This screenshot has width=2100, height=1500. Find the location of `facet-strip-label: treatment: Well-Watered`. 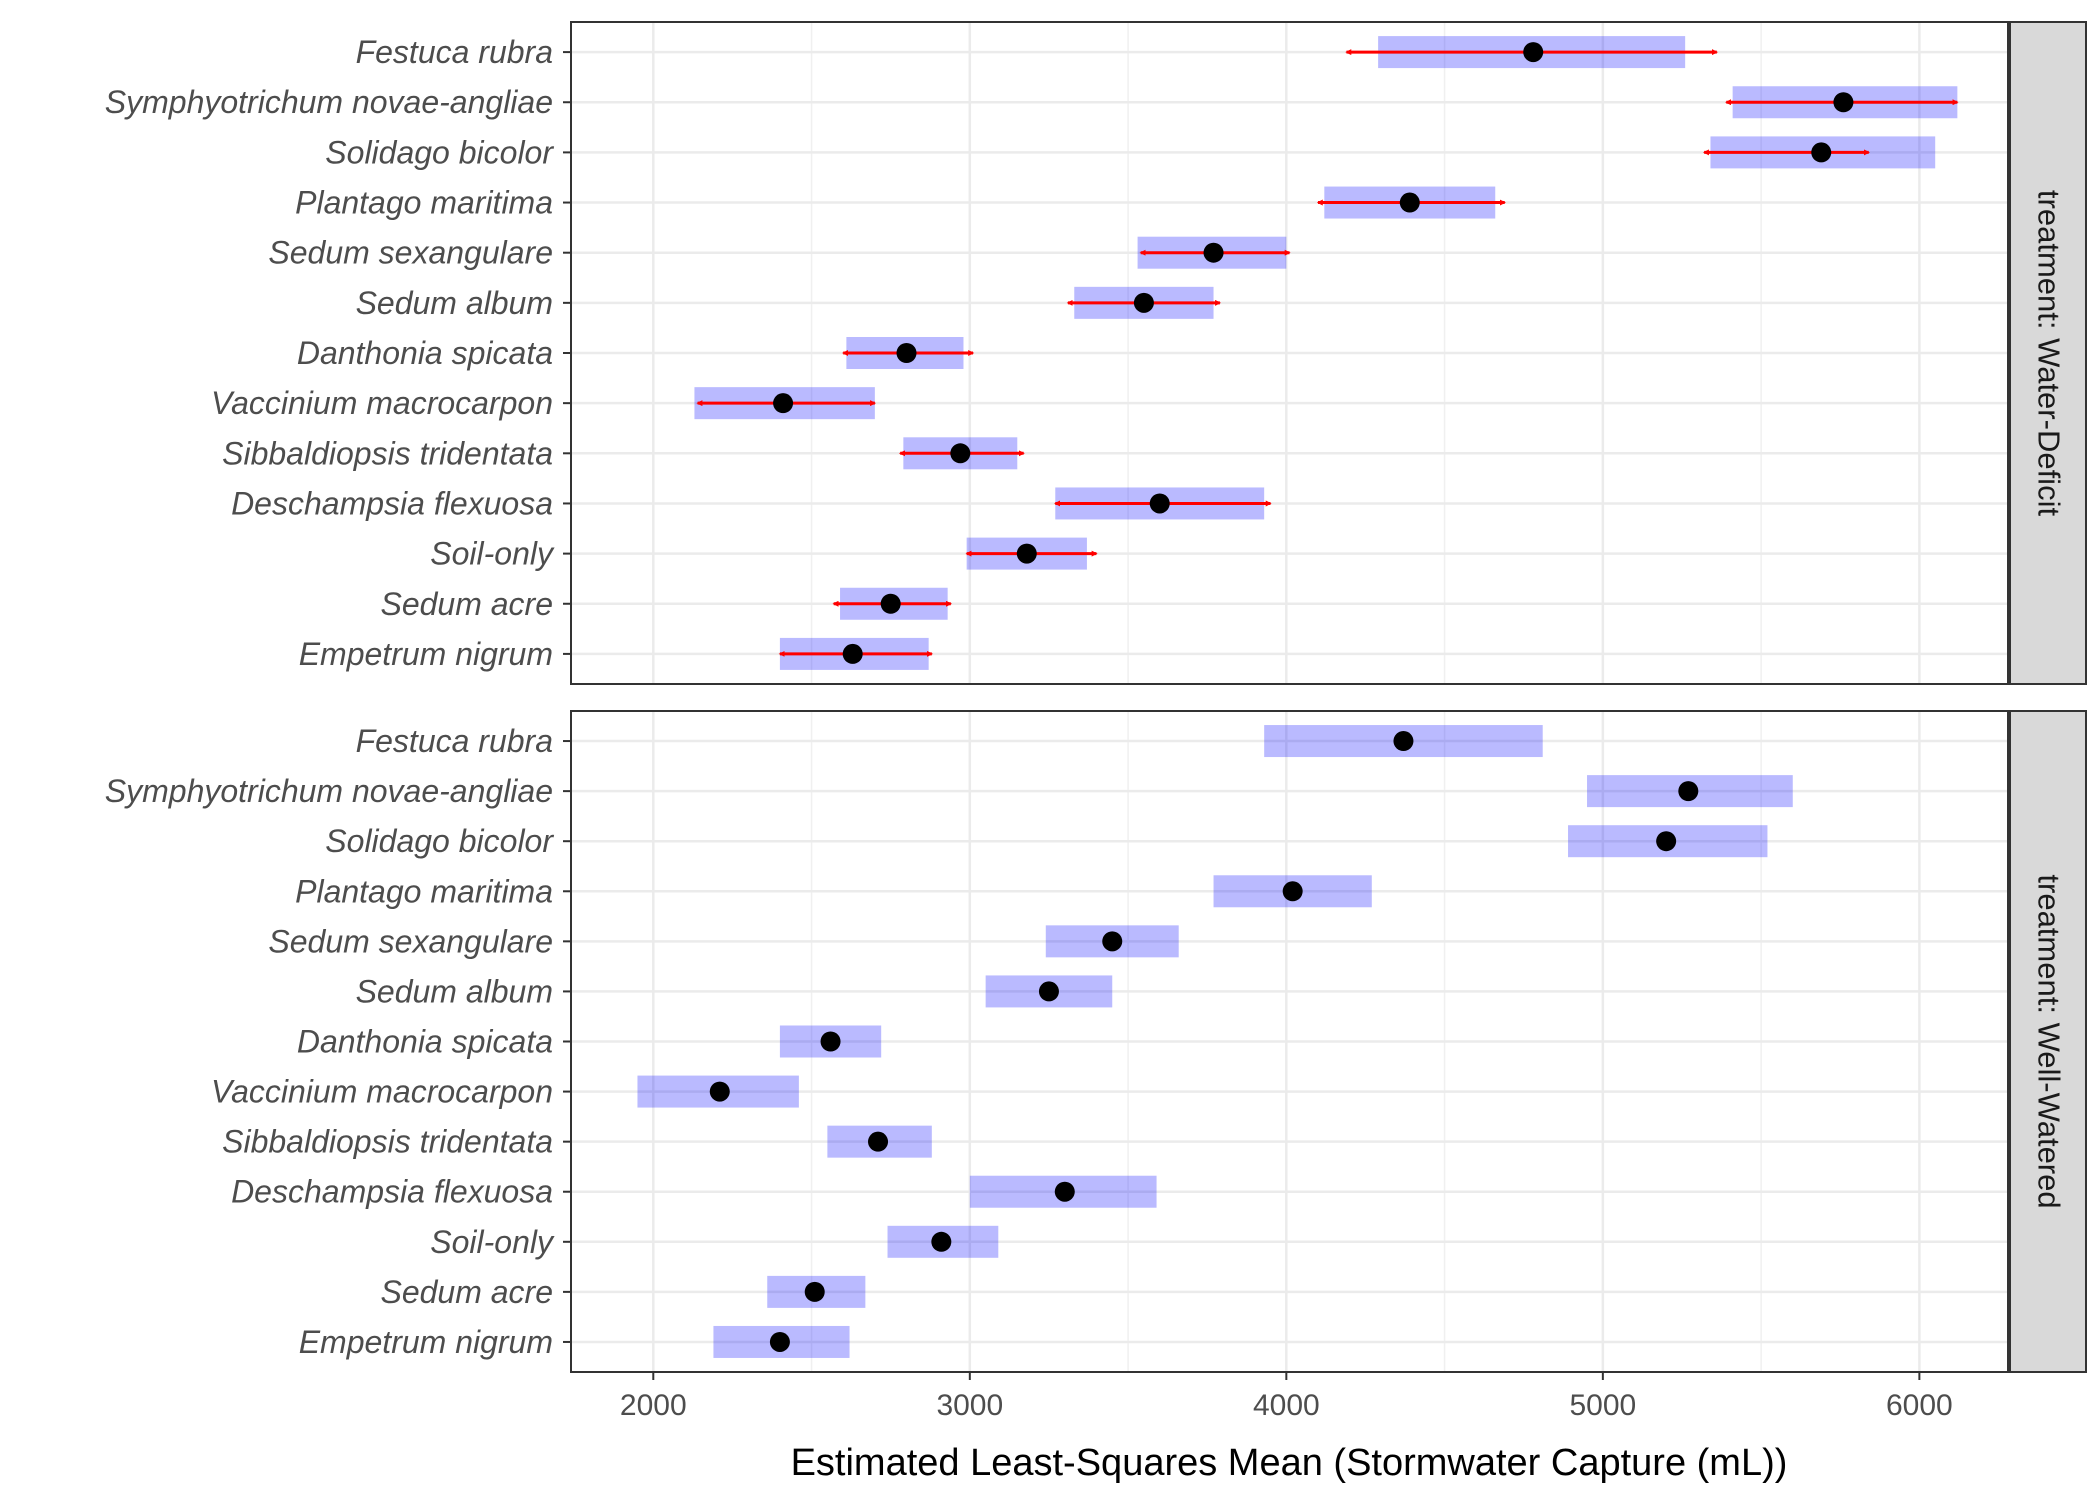

facet-strip-label: treatment: Well-Watered is located at coordinates (2049, 1041).